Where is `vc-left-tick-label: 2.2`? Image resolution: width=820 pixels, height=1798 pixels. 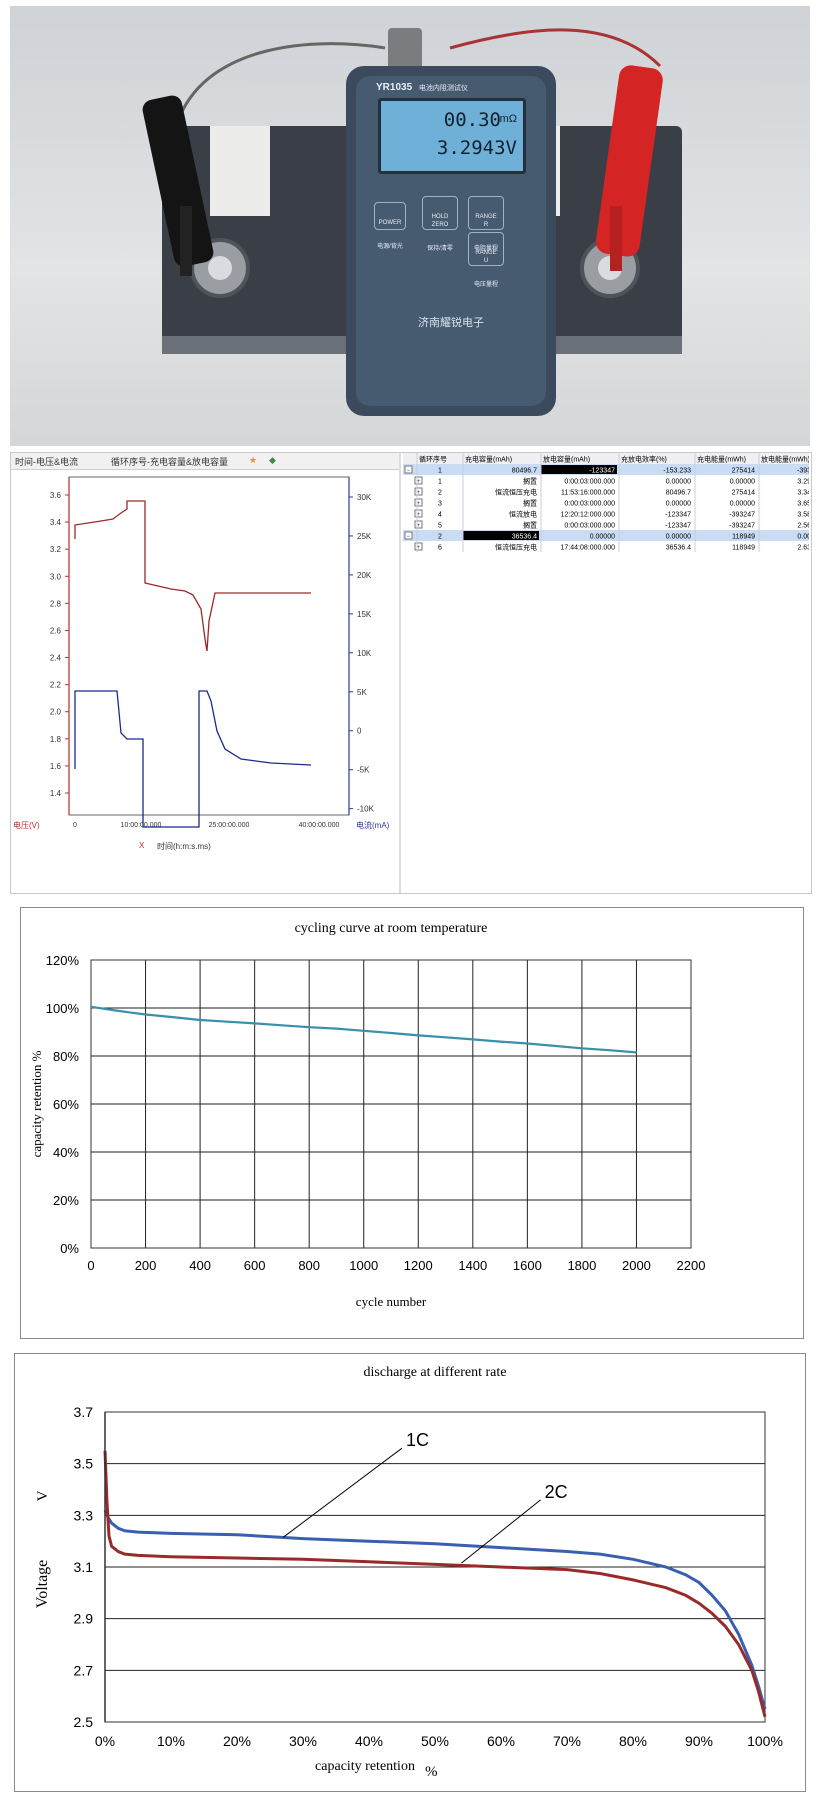 vc-left-tick-label: 2.2 is located at coordinates (56, 685).